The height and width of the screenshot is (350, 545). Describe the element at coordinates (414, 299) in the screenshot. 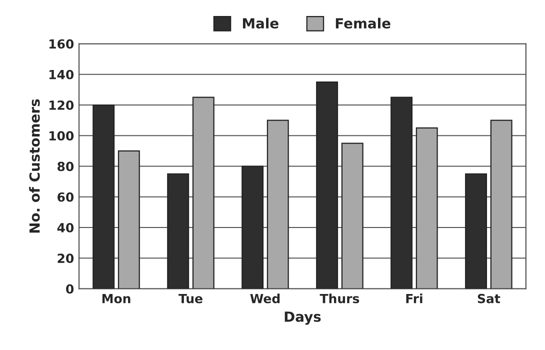

I see `x-tick-label: Fri` at that location.